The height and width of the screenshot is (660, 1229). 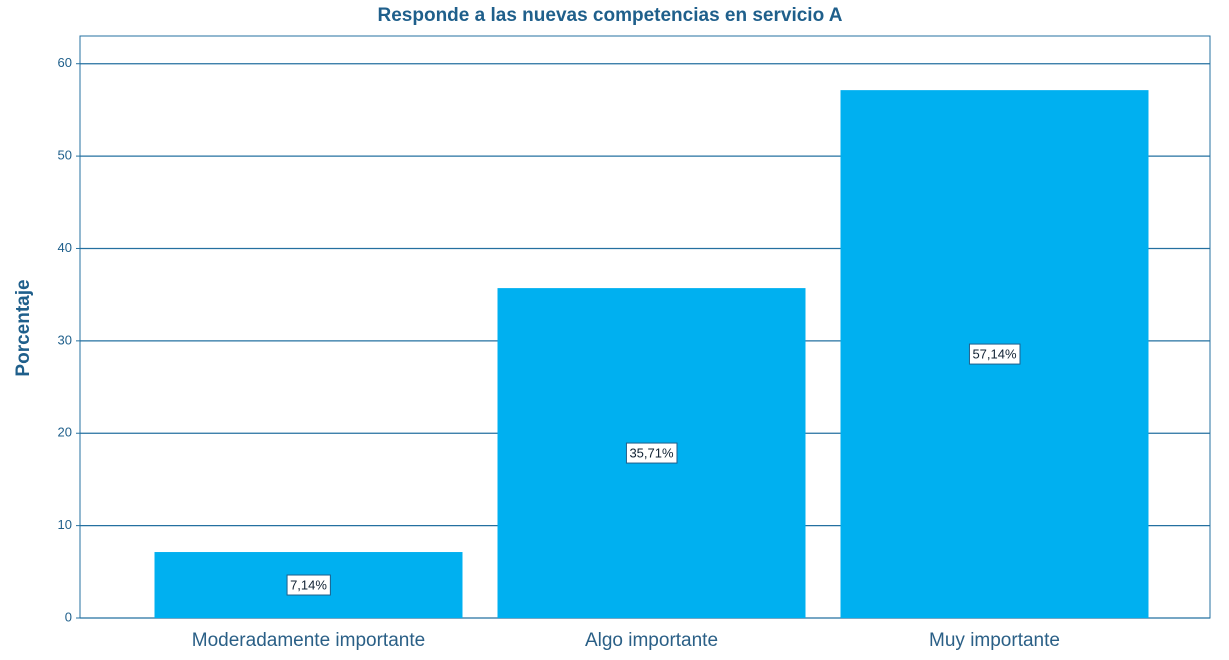 What do you see at coordinates (994, 640) in the screenshot?
I see `x-tick-label: Muy importante` at bounding box center [994, 640].